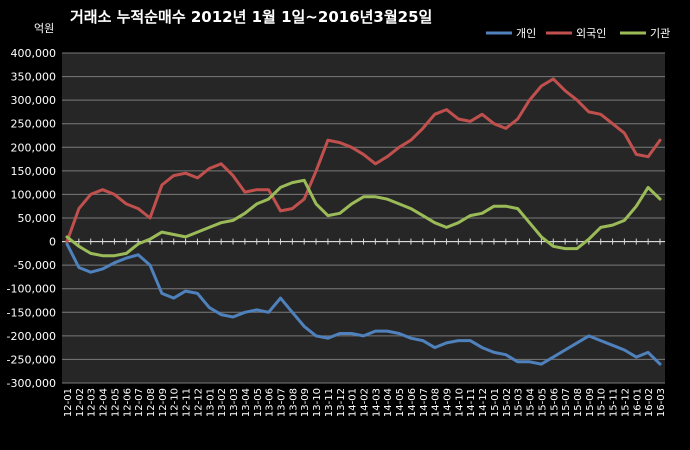 Image resolution: width=690 pixels, height=450 pixels. Describe the element at coordinates (542, 402) in the screenshot. I see `x-tick-label: 15-05` at that location.